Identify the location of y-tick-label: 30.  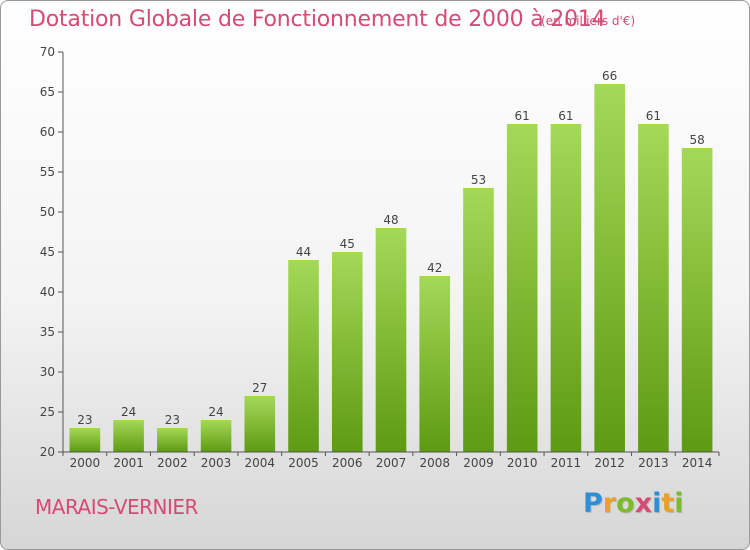
(47, 372).